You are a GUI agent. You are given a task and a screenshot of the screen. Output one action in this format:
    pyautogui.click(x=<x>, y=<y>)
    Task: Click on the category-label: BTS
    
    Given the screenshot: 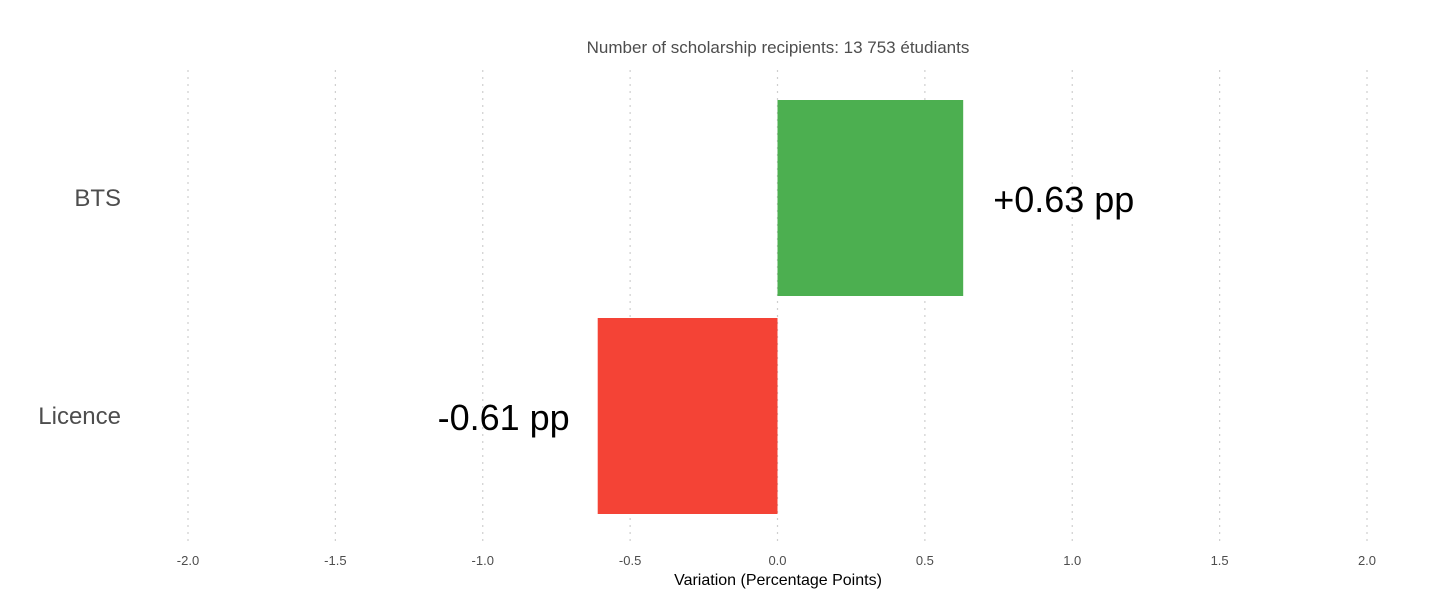 What is the action you would take?
    pyautogui.click(x=97, y=198)
    